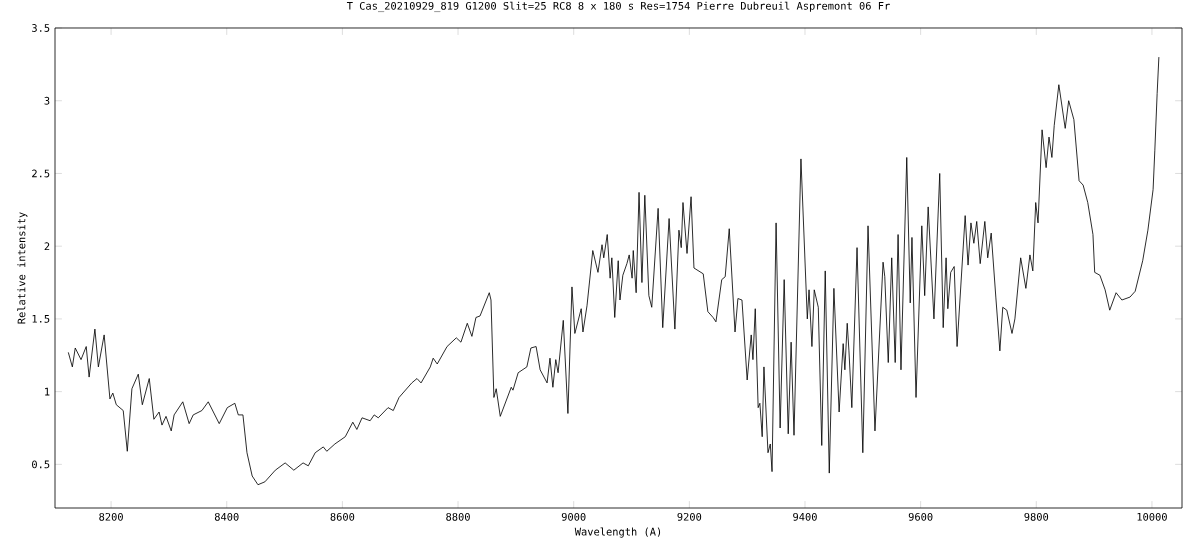 The width and height of the screenshot is (1200, 550). I want to click on x-tick-label: 9400, so click(805, 516).